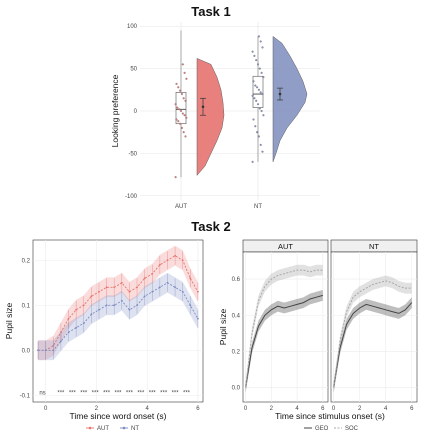  What do you see at coordinates (25, 396) in the screenshot?
I see `task2-left-y-tick-label: -0.1` at bounding box center [25, 396].